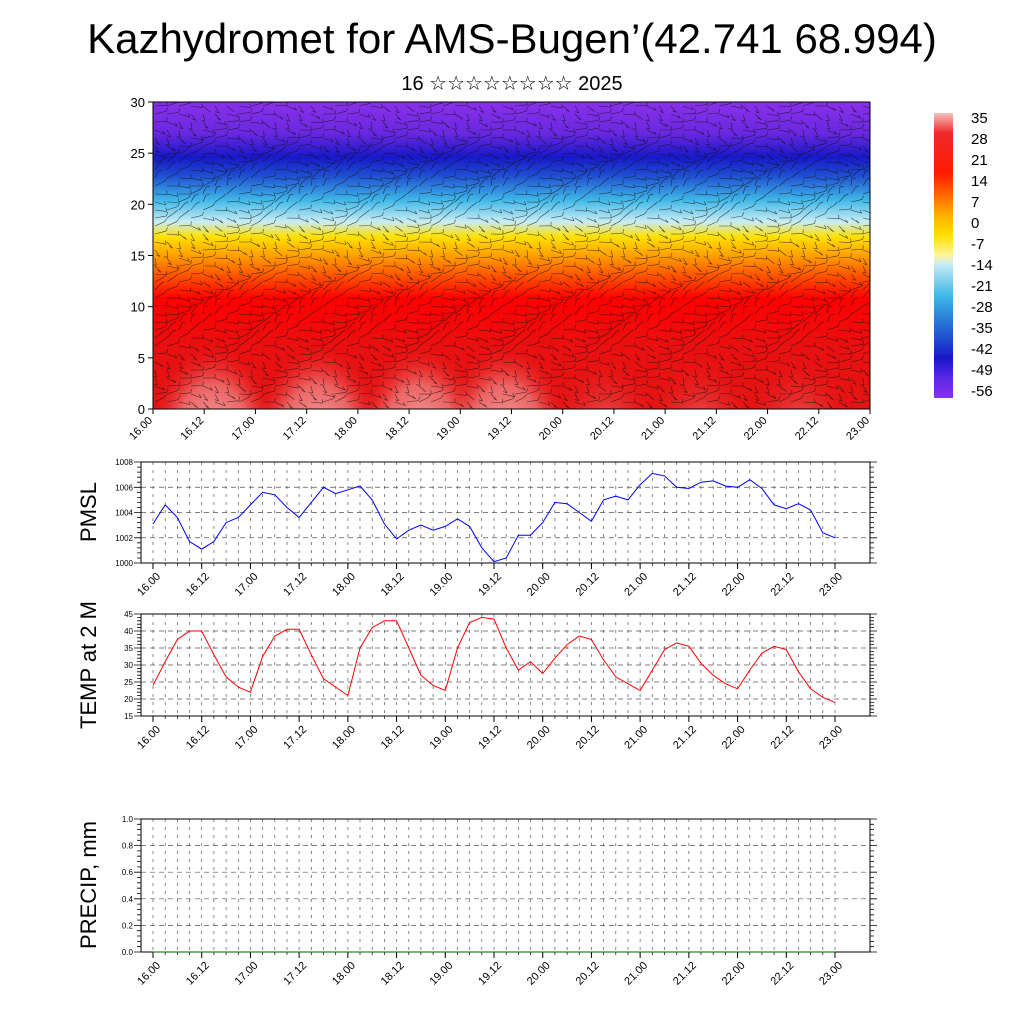 This screenshot has height=1024, width=1024. I want to click on y-axis-label: PMSL, so click(88, 512).